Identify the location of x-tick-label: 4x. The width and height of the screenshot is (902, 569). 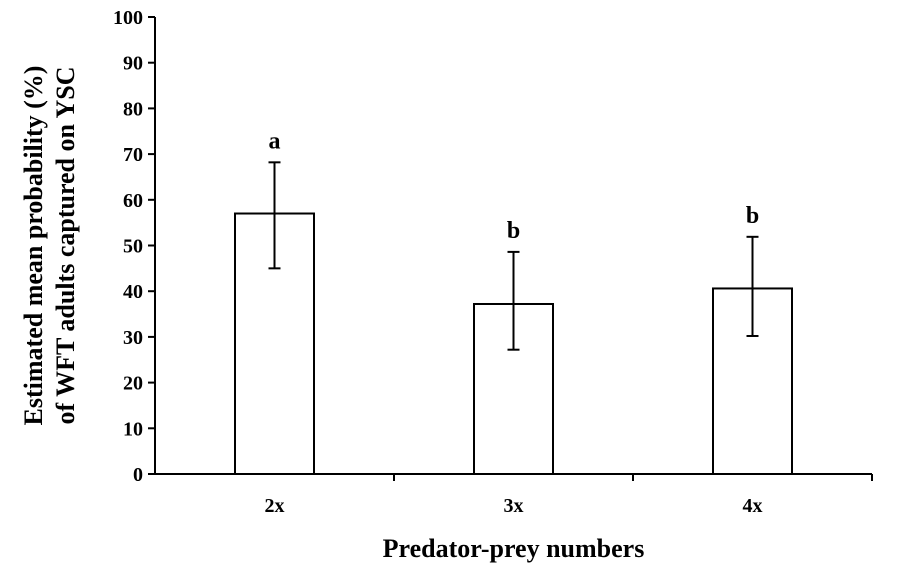
(753, 506).